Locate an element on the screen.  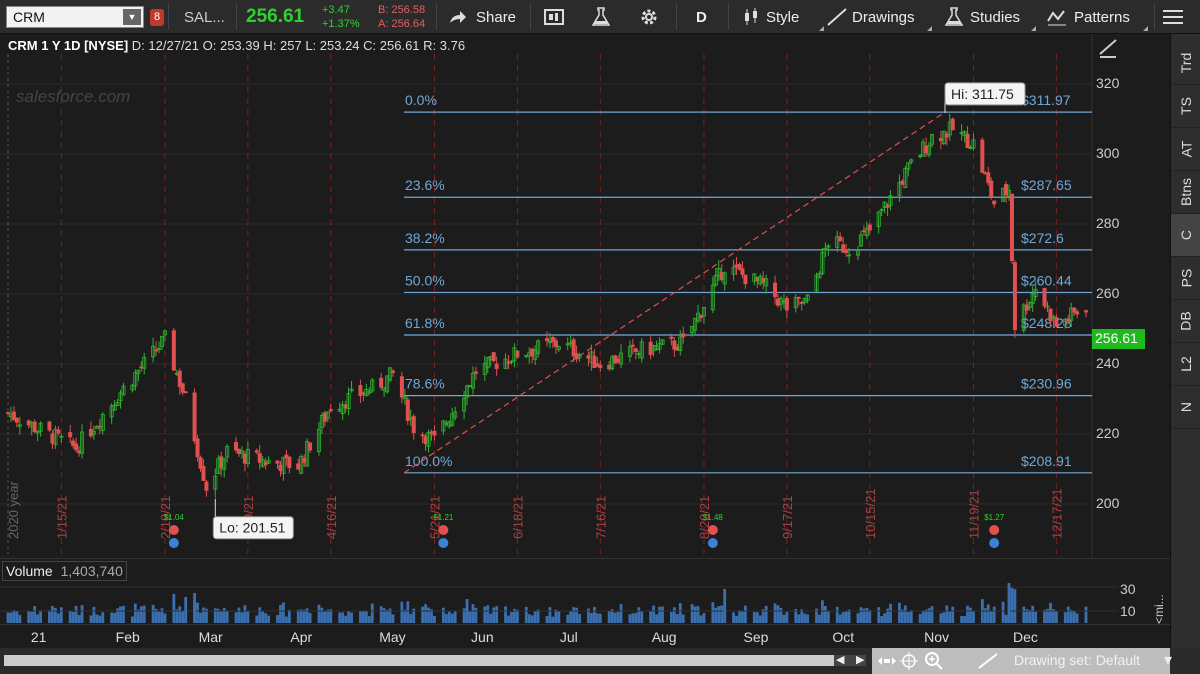
sidebar-tab-c: C is located at coordinates (1185, 235).